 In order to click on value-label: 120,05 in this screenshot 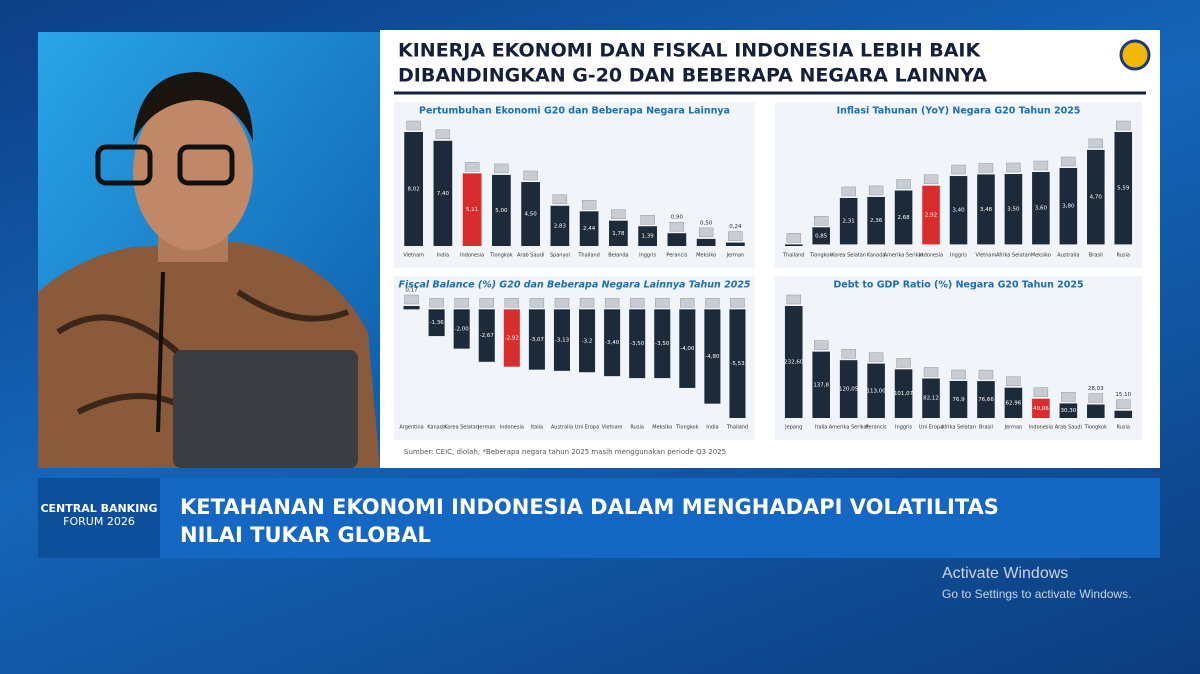, I will do `click(849, 390)`.